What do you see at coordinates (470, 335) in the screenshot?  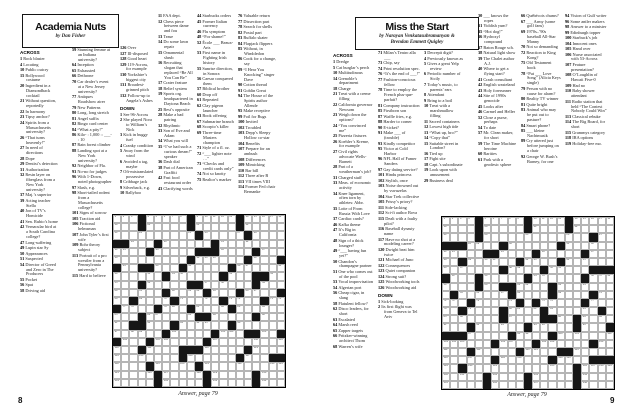 I see `grid-cell: 97` at bounding box center [470, 335].